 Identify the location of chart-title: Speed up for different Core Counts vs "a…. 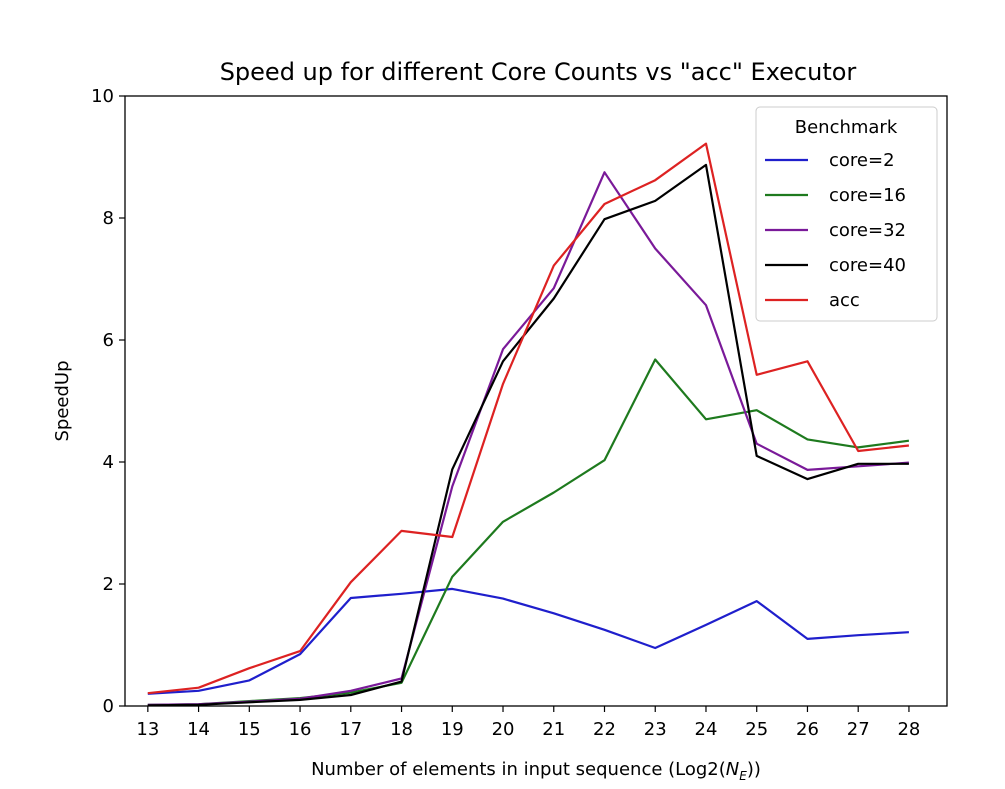
(538, 72).